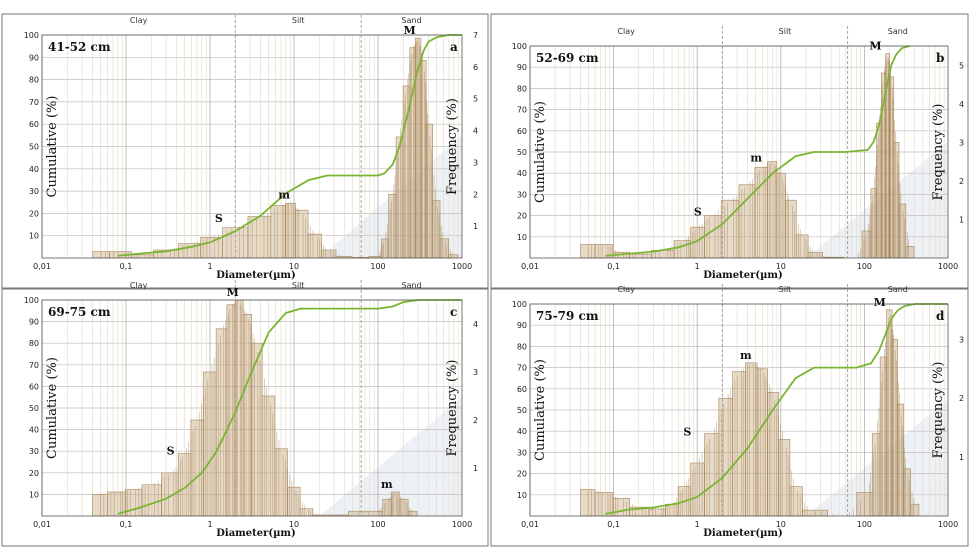 This screenshot has width=970, height=548. I want to click on zone-label-sand: Sand, so click(898, 31).